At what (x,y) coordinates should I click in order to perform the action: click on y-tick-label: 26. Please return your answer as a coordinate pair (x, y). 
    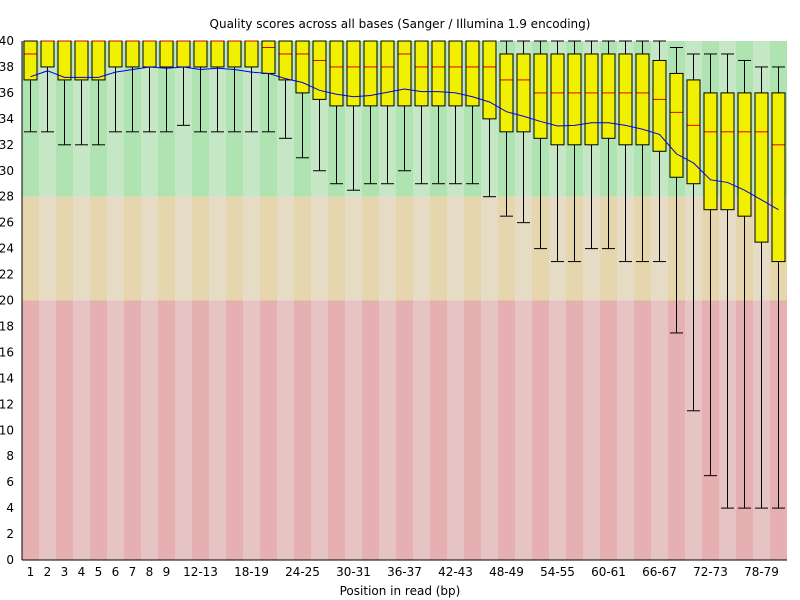
    Looking at the image, I should click on (7, 223).